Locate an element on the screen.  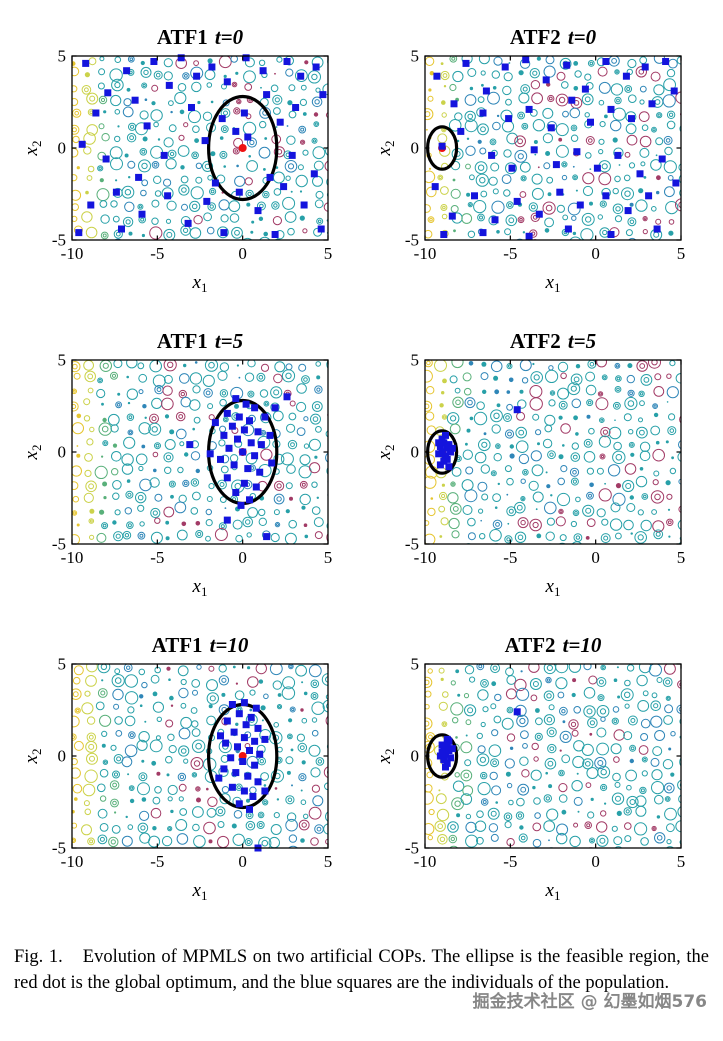
subplot-atf1-t5: ATF1 t=5 -10 -5 0 5 -5 0 5 x1 x2 is located at coordinates (186, 461).